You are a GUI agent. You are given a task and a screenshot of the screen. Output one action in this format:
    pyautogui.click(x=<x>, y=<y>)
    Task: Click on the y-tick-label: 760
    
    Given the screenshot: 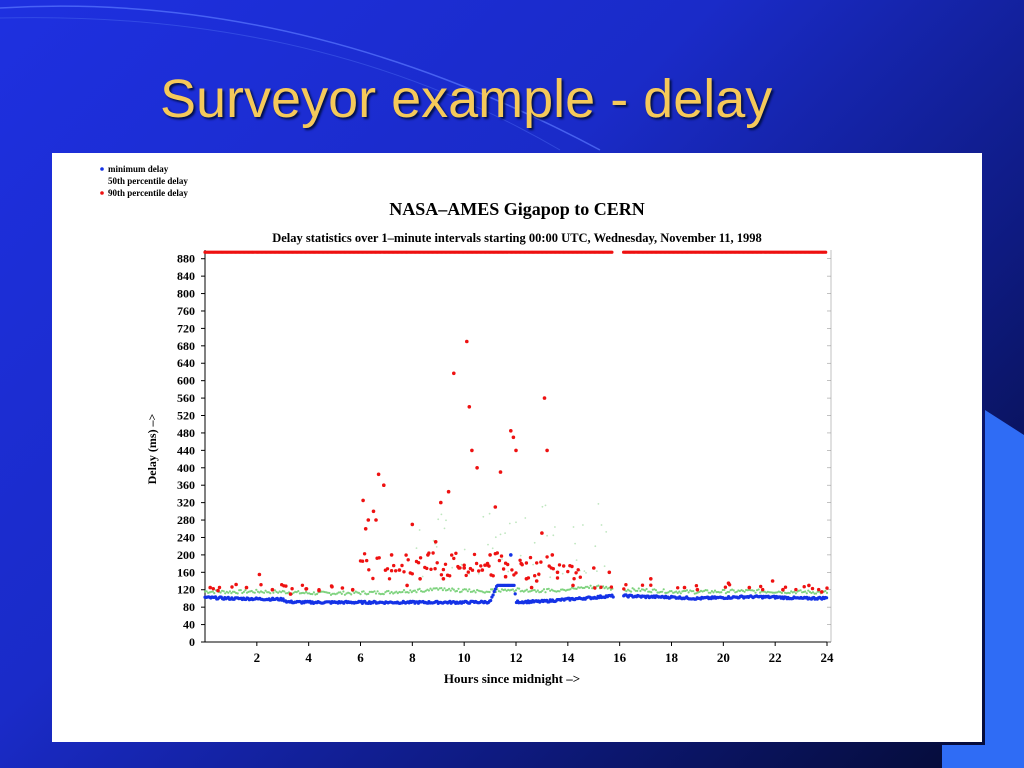 What is the action you would take?
    pyautogui.click(x=186, y=311)
    